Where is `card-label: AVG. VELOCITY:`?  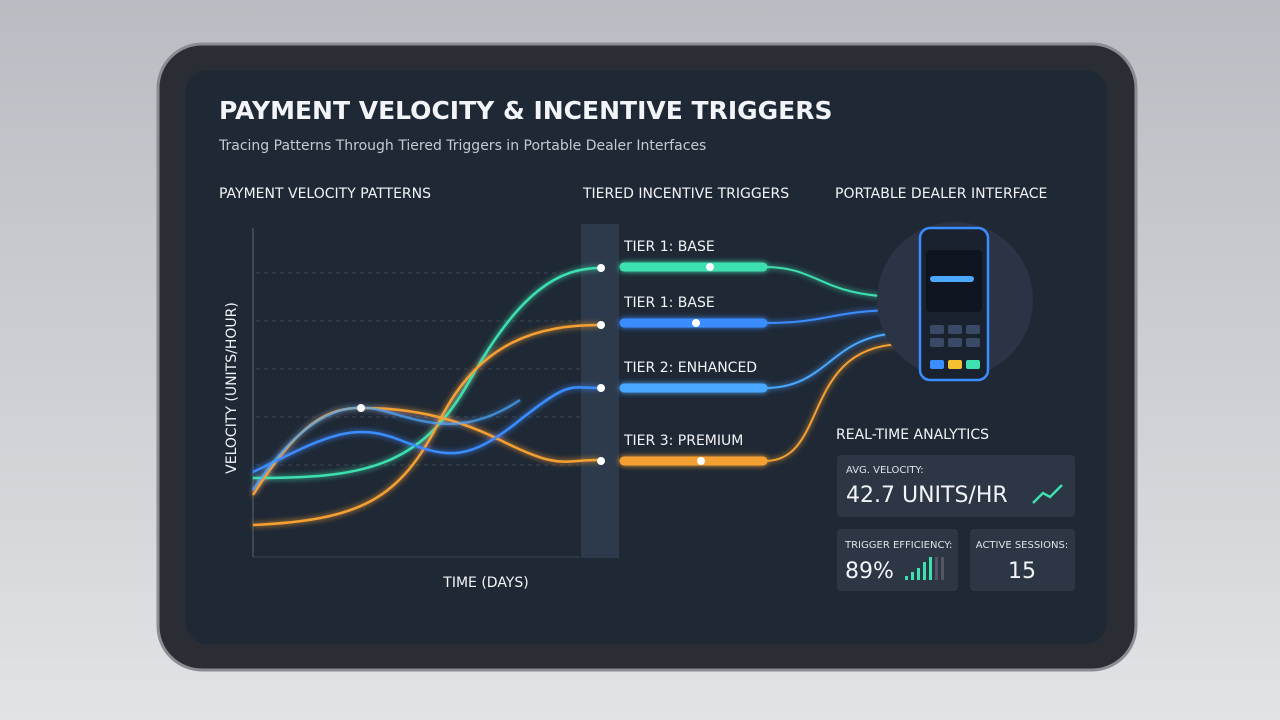 card-label: AVG. VELOCITY: is located at coordinates (885, 470).